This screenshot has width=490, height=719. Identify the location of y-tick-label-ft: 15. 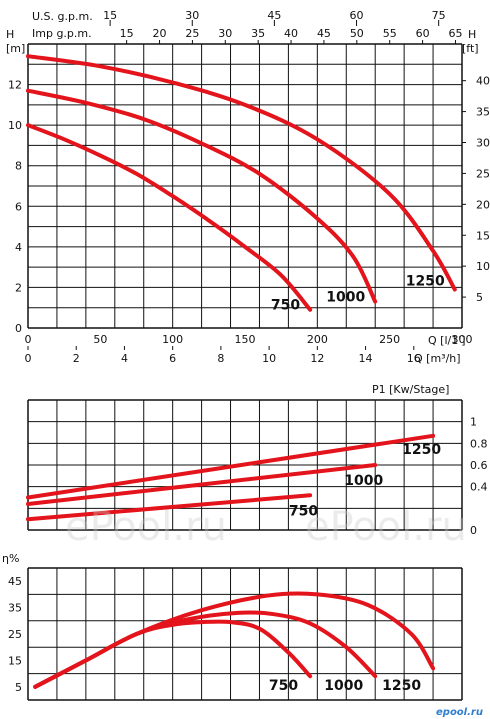
(483, 235).